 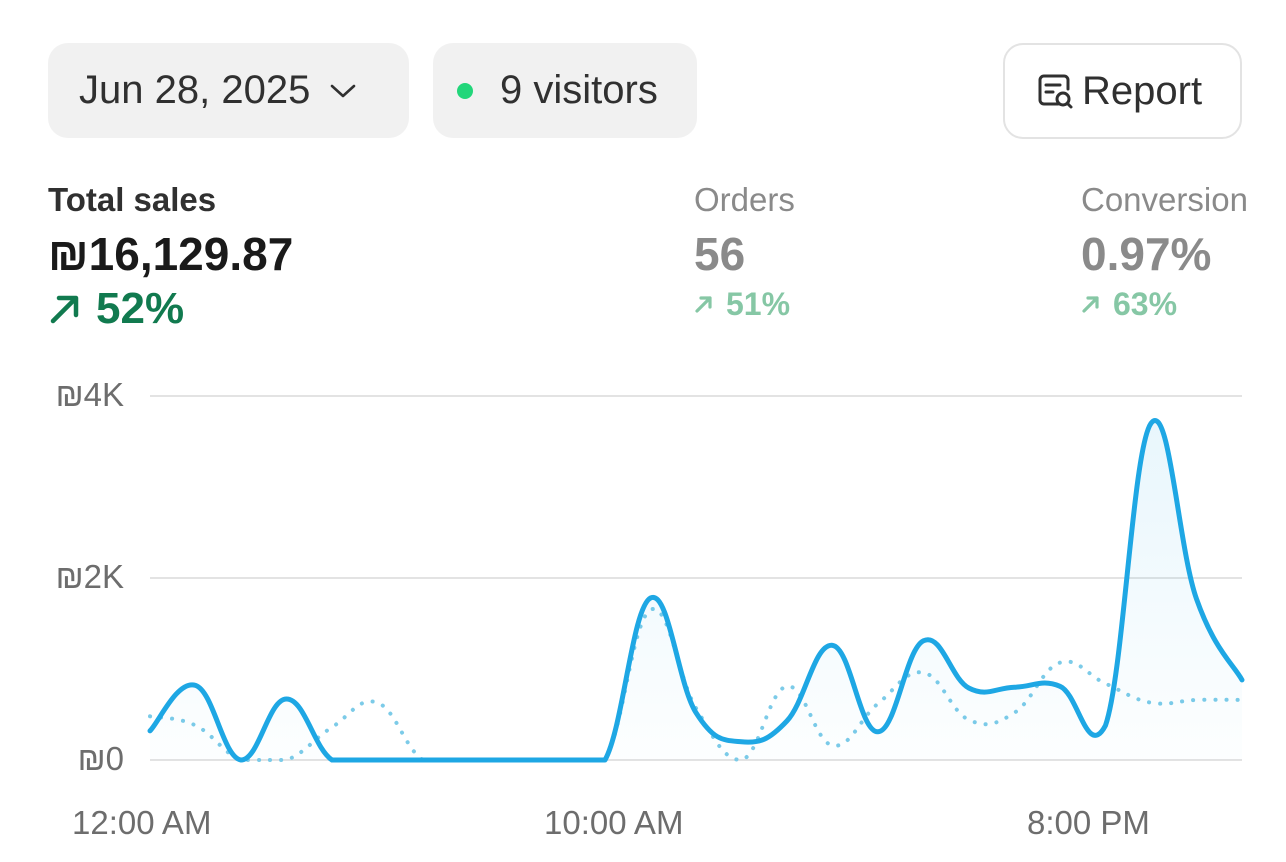 I want to click on total-sales-change: 52%, so click(x=170, y=309).